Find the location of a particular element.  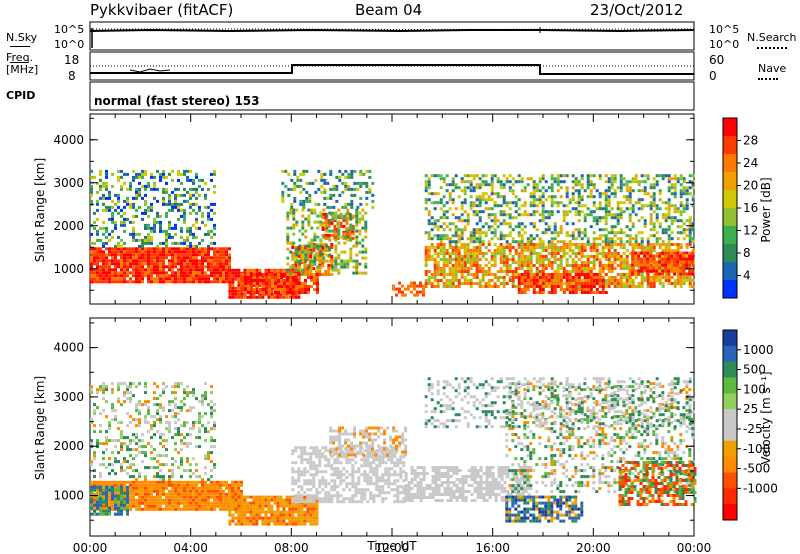

station-title: Pykkvibaer (fitACF) is located at coordinates (162, 10).